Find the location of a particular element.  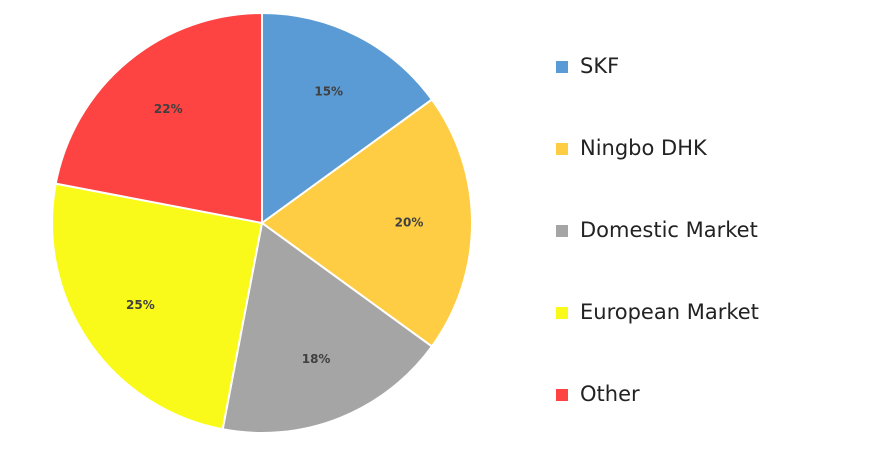

value-label: 20% is located at coordinates (409, 223).